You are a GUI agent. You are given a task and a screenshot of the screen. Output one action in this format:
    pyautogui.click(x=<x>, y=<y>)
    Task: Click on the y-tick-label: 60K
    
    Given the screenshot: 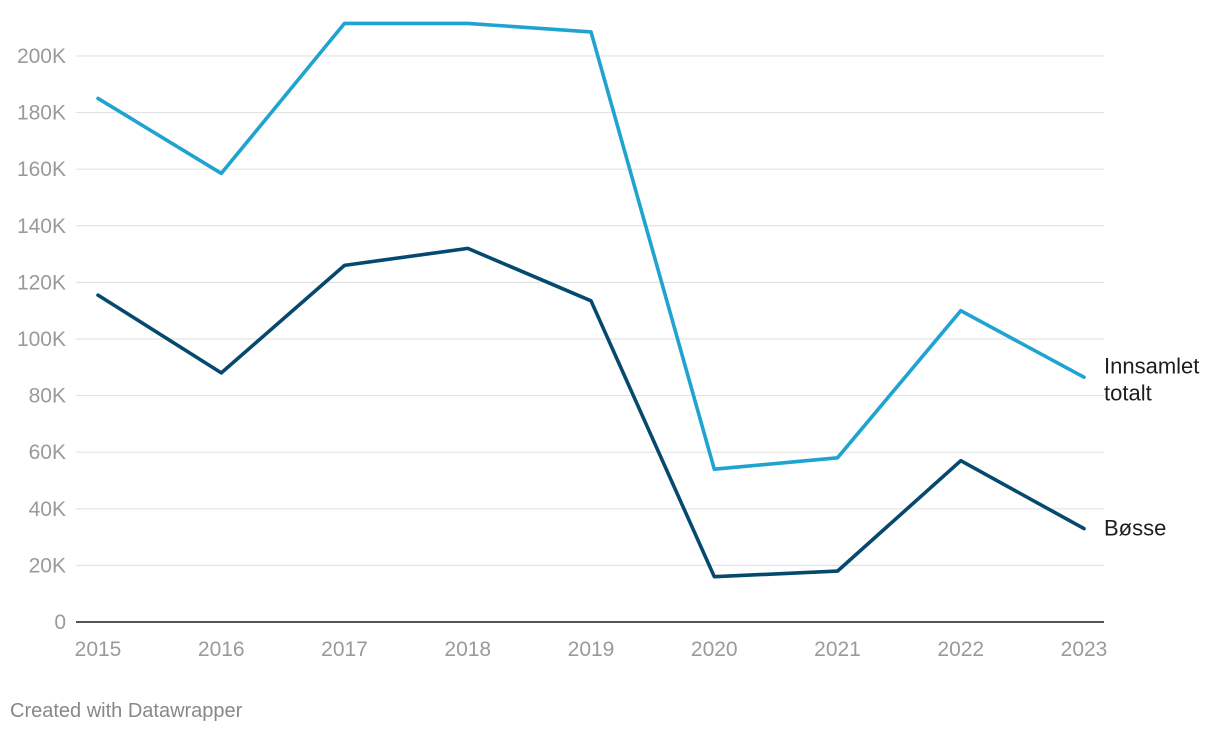 What is the action you would take?
    pyautogui.click(x=47, y=452)
    